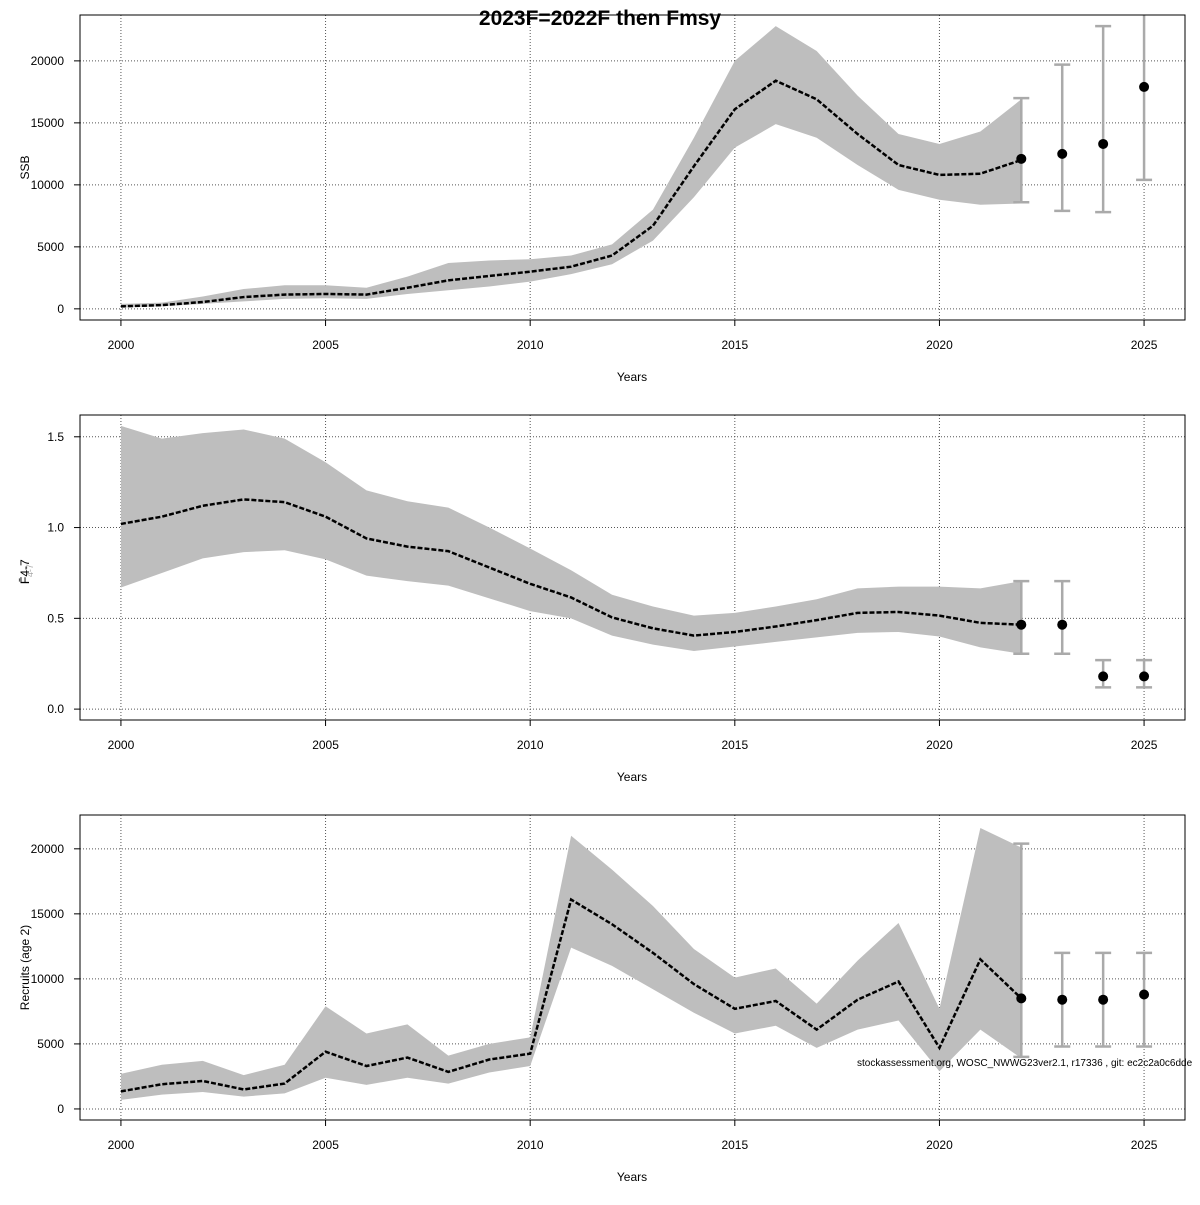 The height and width of the screenshot is (1205, 1200). I want to click on f-axis-label: F̄4-7, so click(25, 571).